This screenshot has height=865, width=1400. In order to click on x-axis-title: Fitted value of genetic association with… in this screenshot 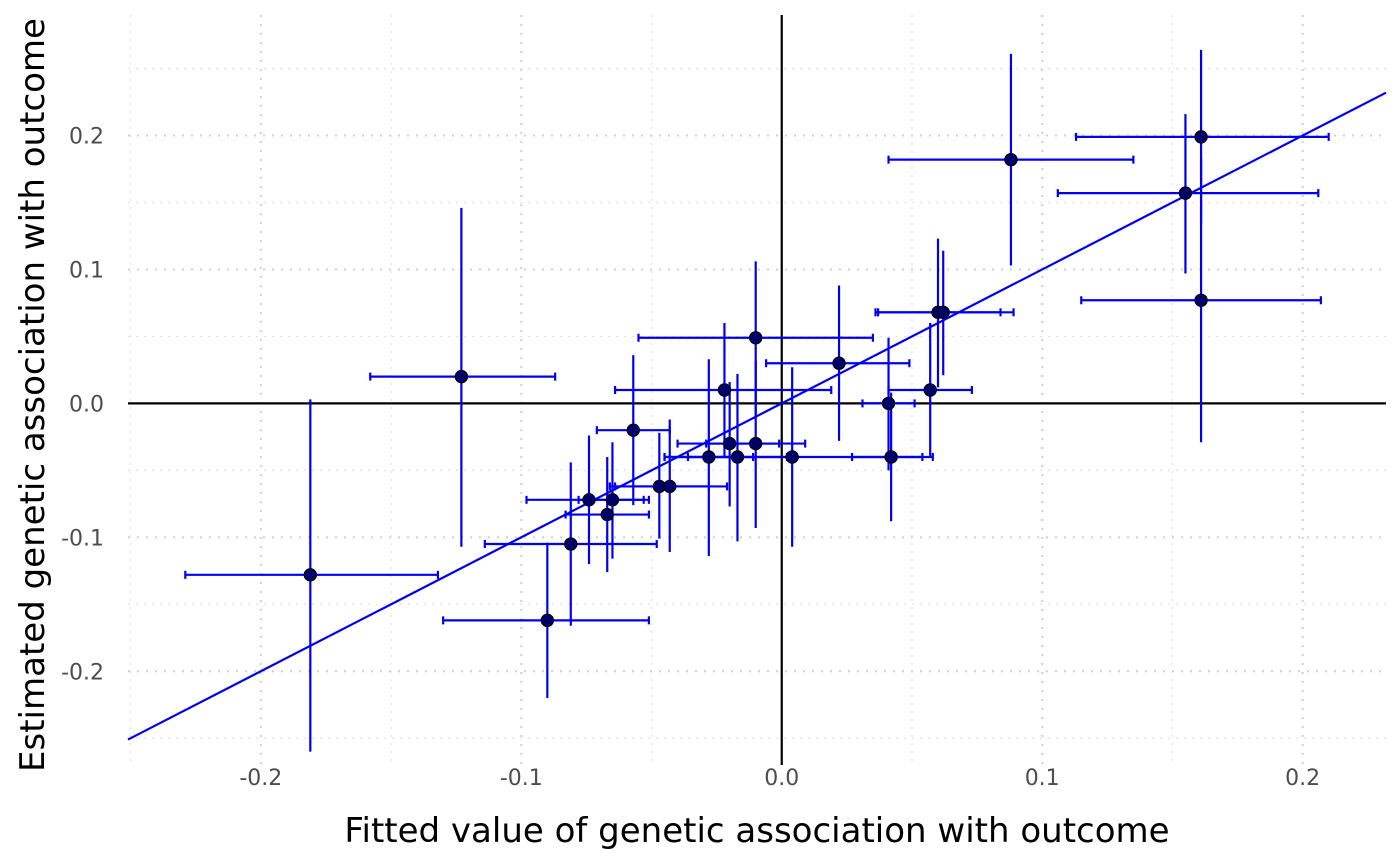, I will do `click(756, 831)`.